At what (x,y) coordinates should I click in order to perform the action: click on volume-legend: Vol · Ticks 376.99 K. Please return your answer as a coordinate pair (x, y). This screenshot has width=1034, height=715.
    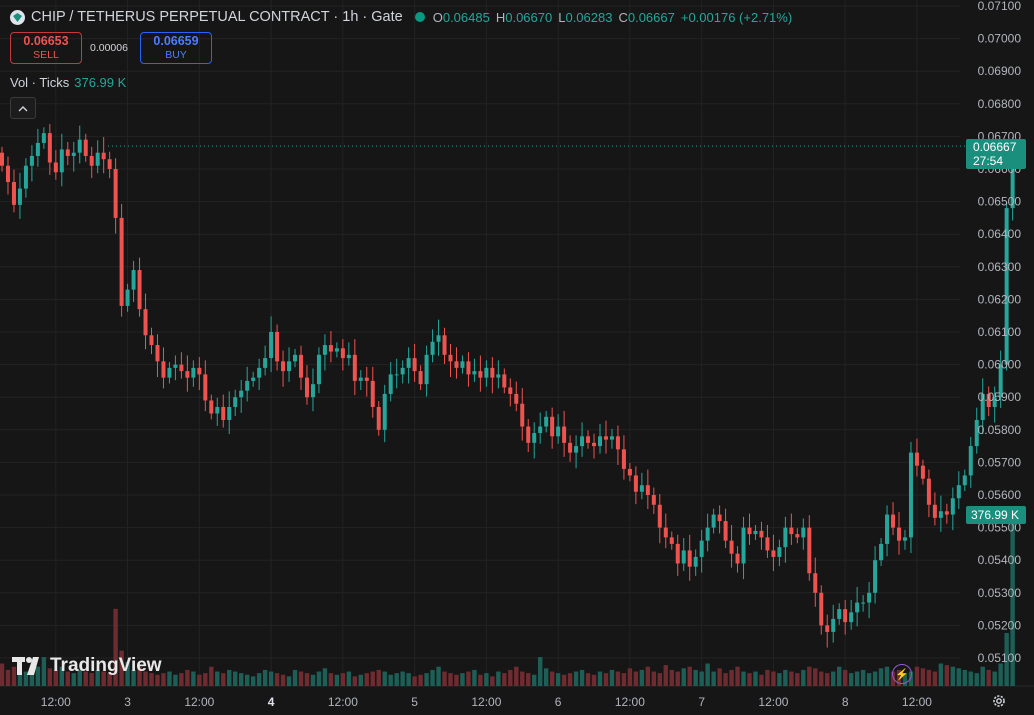
    Looking at the image, I should click on (68, 82).